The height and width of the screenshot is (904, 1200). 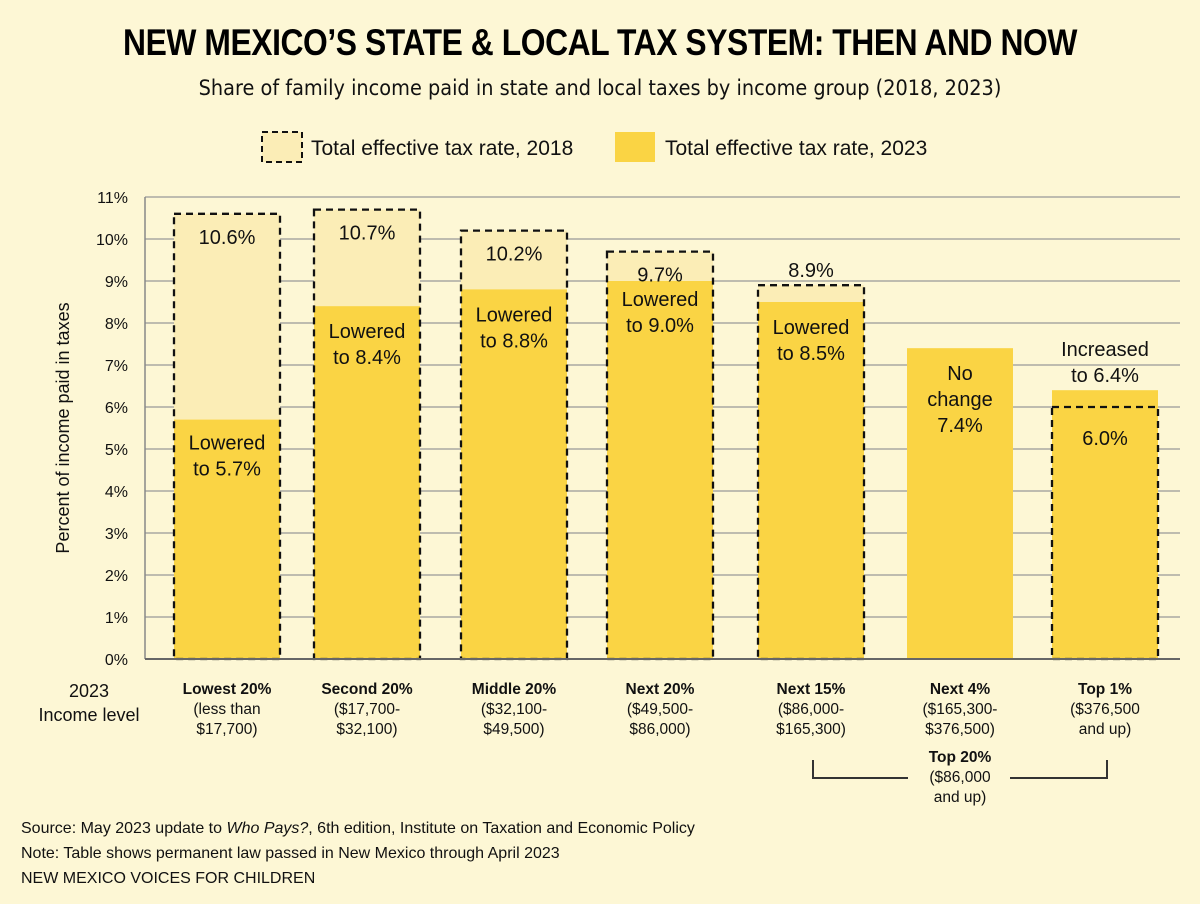 What do you see at coordinates (1105, 376) in the screenshot?
I see `data-label-2023: to 6.4%` at bounding box center [1105, 376].